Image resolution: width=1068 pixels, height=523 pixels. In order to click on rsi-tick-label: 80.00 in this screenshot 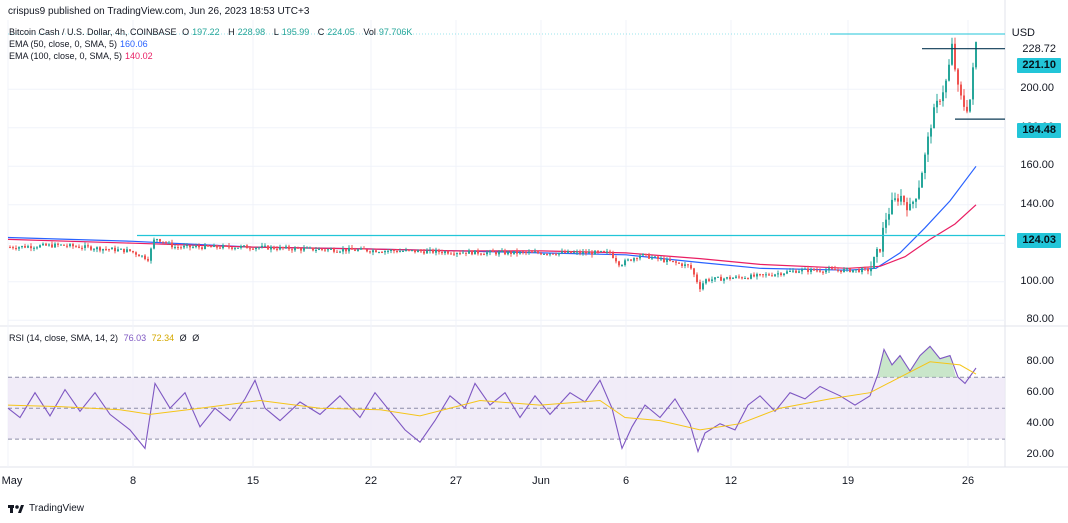, I will do `click(1040, 360)`.